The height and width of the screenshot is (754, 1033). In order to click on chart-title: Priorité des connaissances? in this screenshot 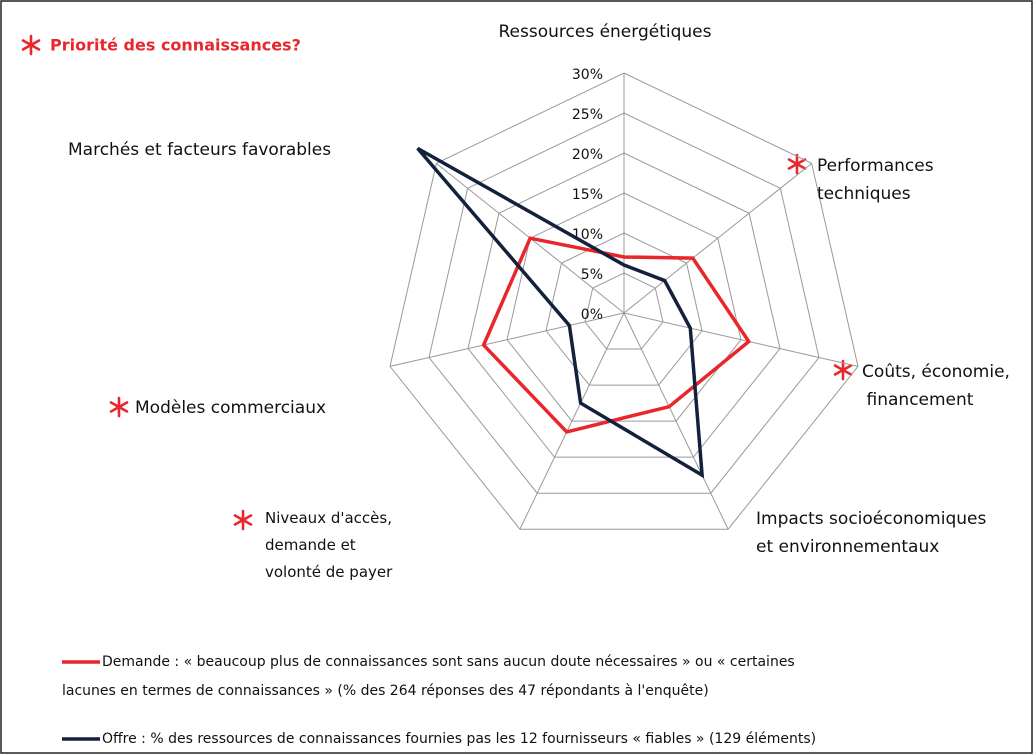, I will do `click(175, 45)`.